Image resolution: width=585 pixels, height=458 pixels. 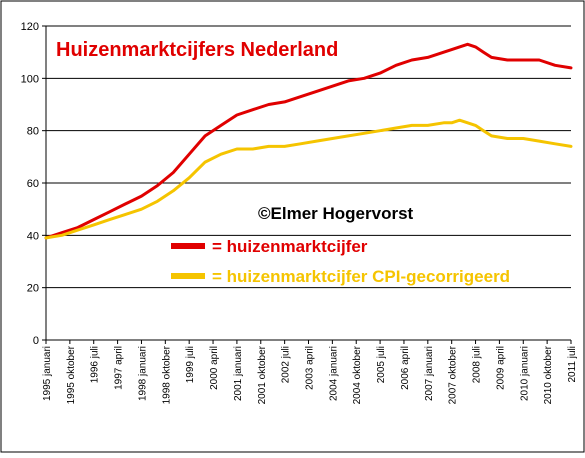 What do you see at coordinates (524, 373) in the screenshot?
I see `x-tick-label: 2010 januari` at bounding box center [524, 373].